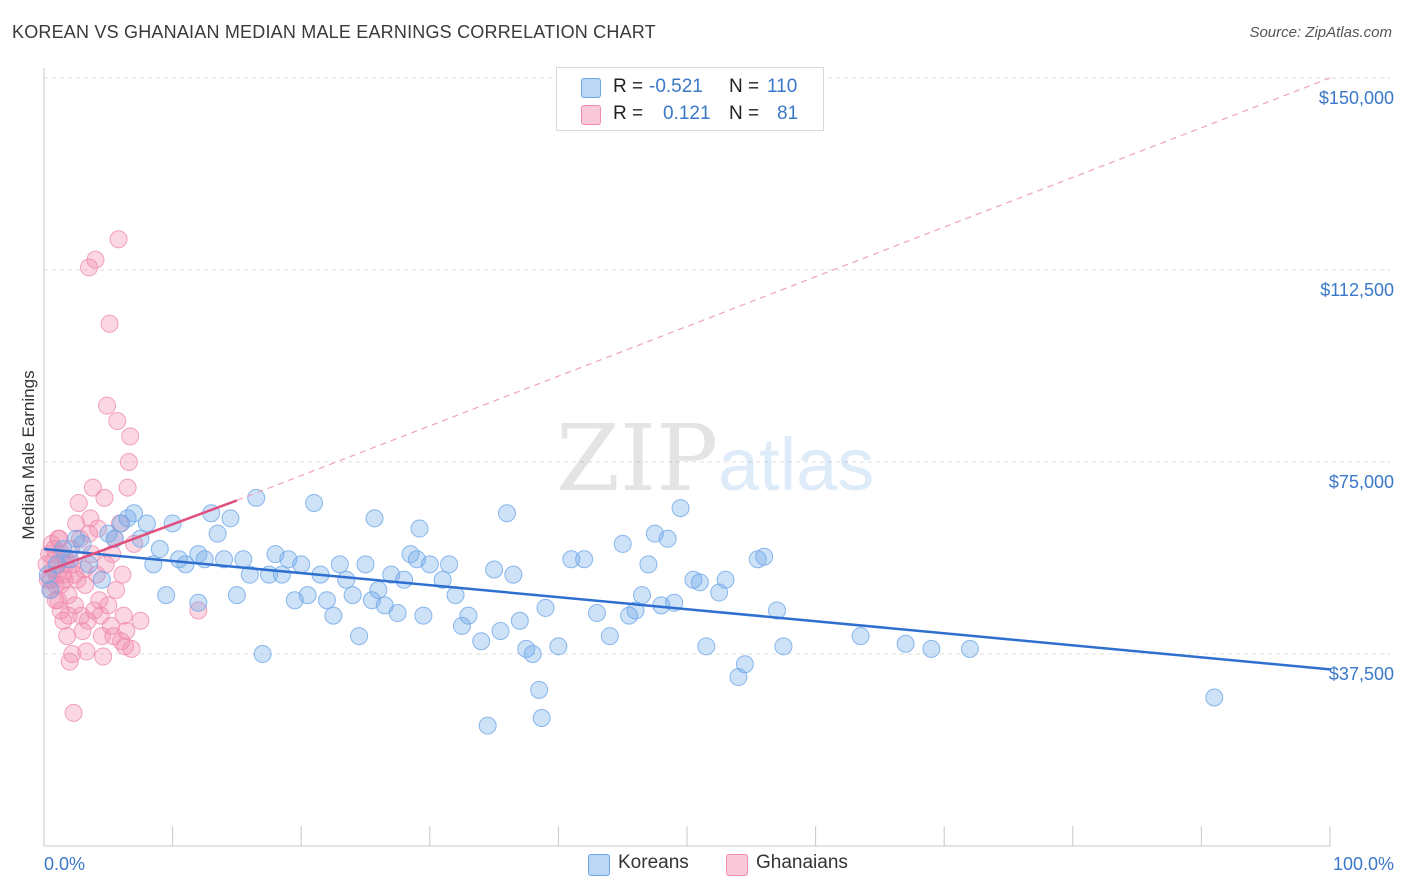 Image resolution: width=1406 pixels, height=892 pixels. Describe the element at coordinates (690, 87) in the screenshot. I see `legend-row-koreans: R = -0.521 N = 110` at that location.